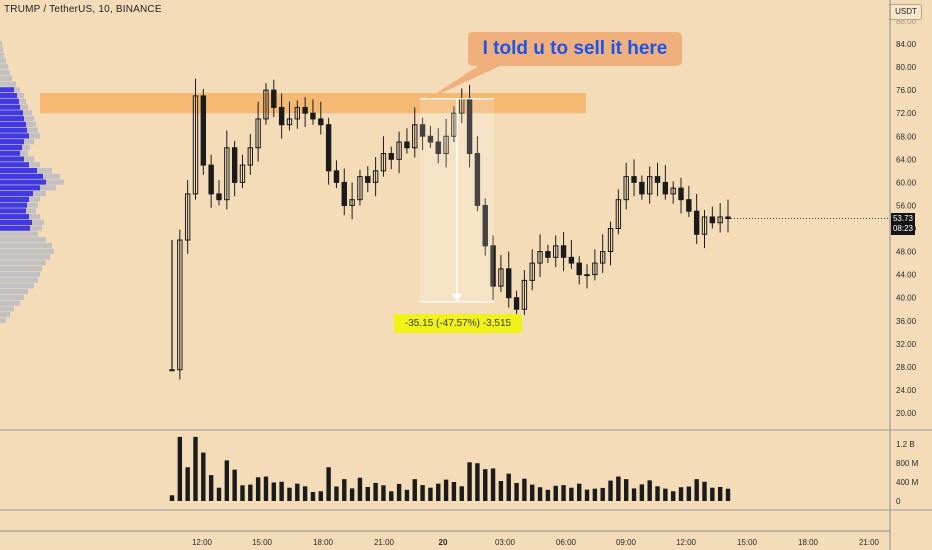  Describe the element at coordinates (906, 252) in the screenshot. I see `price-tick-label: 48.00` at that location.